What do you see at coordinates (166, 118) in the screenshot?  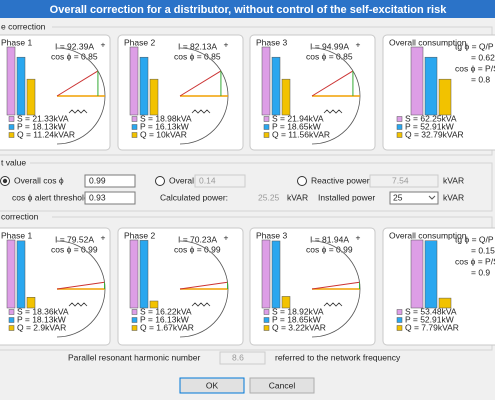 I see `legend-label: S = 18.98kVA` at bounding box center [166, 118].